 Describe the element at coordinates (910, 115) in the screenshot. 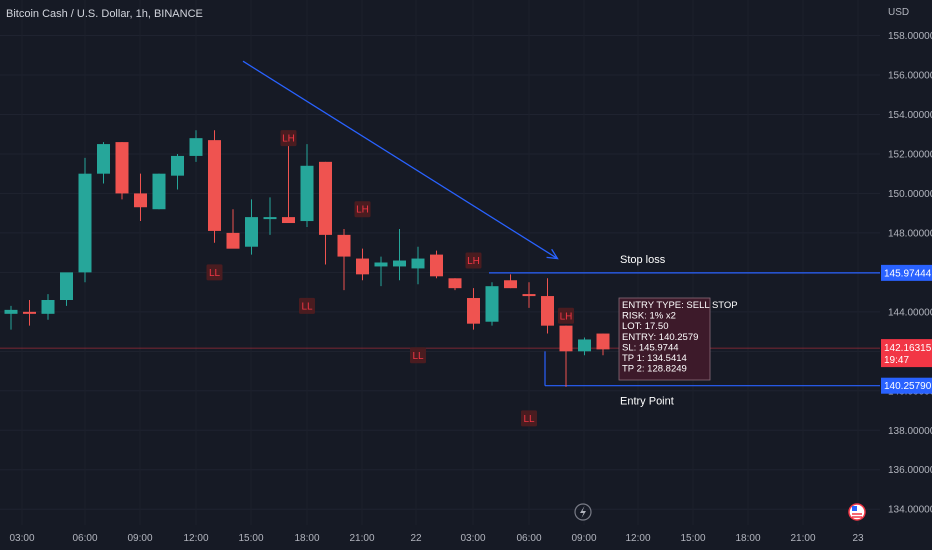

I see `y-tick-label: 154.00000` at that location.